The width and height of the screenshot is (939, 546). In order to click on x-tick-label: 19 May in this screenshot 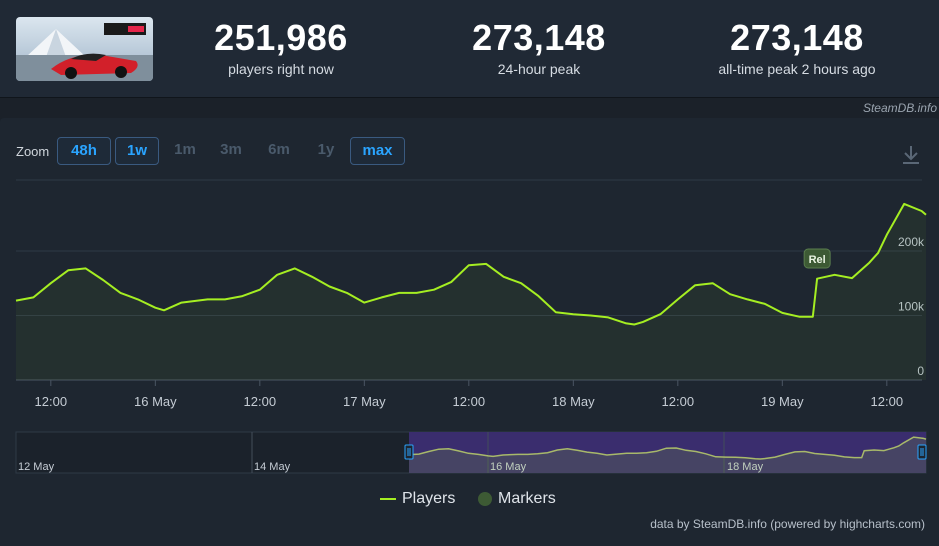, I will do `click(782, 401)`.